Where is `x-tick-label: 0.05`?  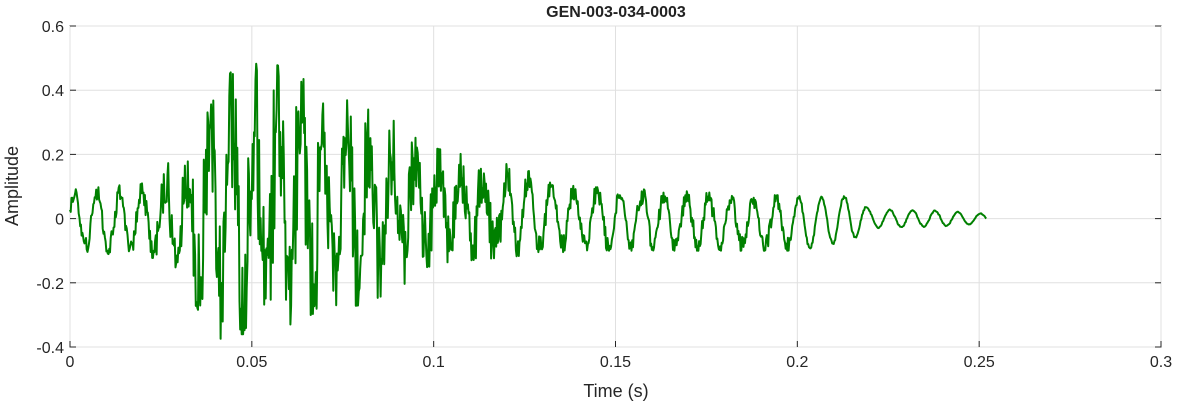
x-tick-label: 0.05 is located at coordinates (251, 362).